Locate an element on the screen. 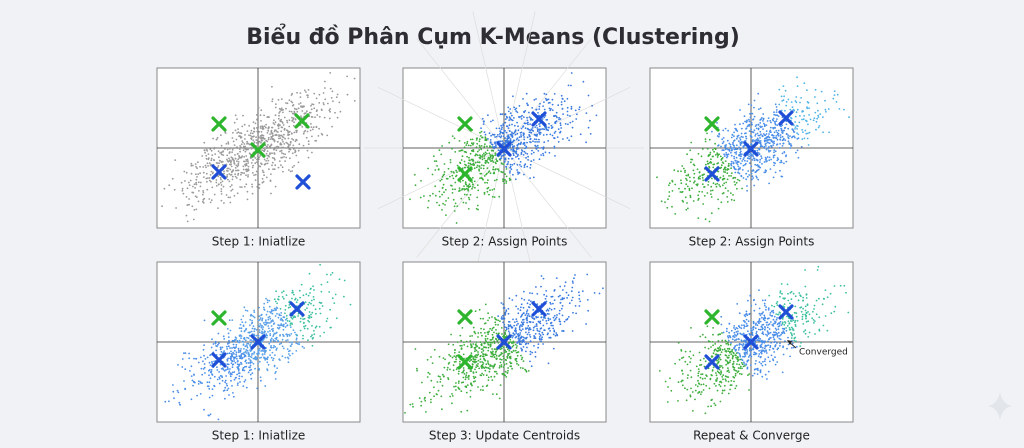 This screenshot has width=1024, height=448. panel is located at coordinates (258, 342).